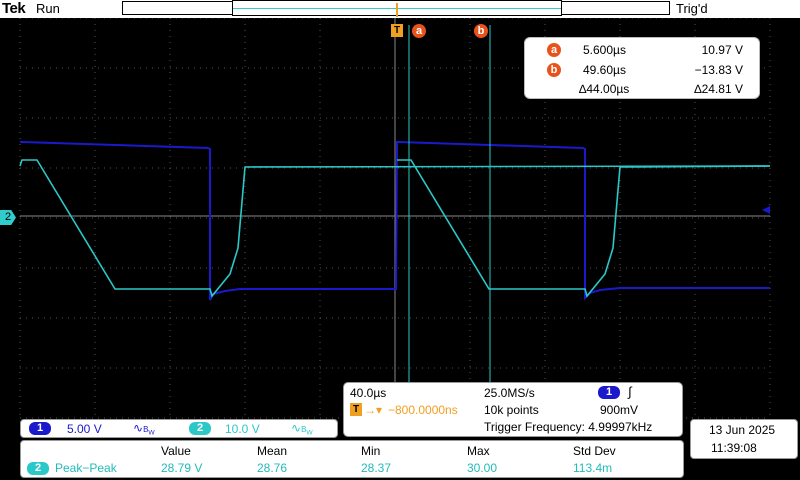 This screenshot has height=480, width=800. Describe the element at coordinates (604, 89) in the screenshot. I see `cursor-delta-time: ∆44.00µs` at that location.